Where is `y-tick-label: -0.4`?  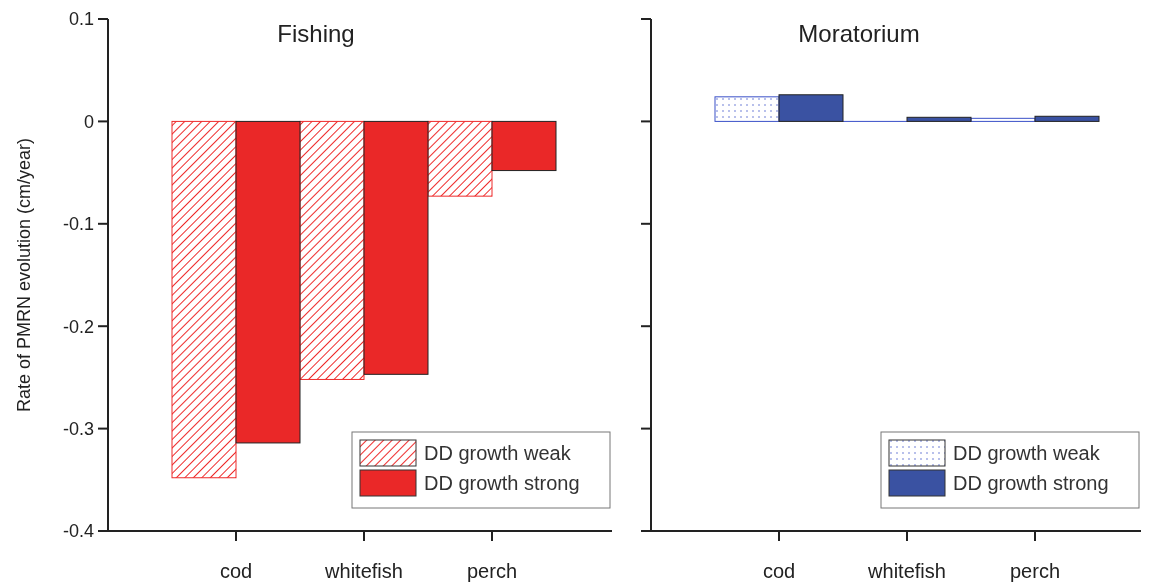 y-tick-label: -0.4 is located at coordinates (78, 531).